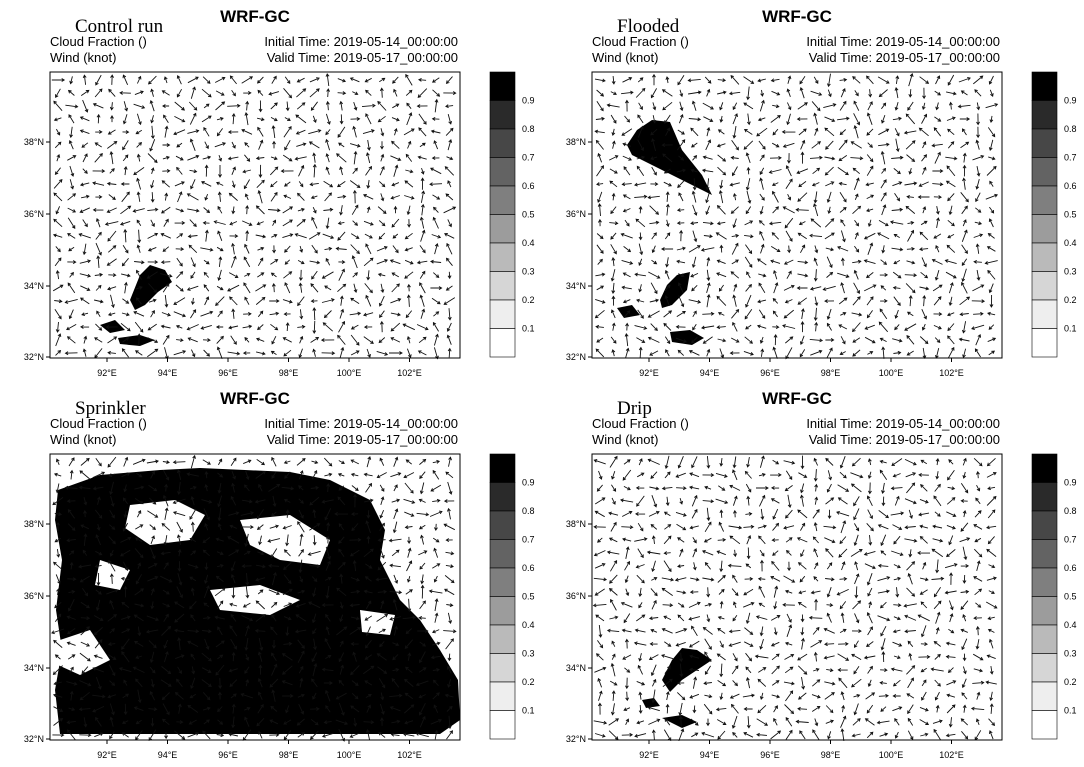 This screenshot has width=1084, height=767. Describe the element at coordinates (168, 373) in the screenshot. I see `lon-label: 94°E` at that location.